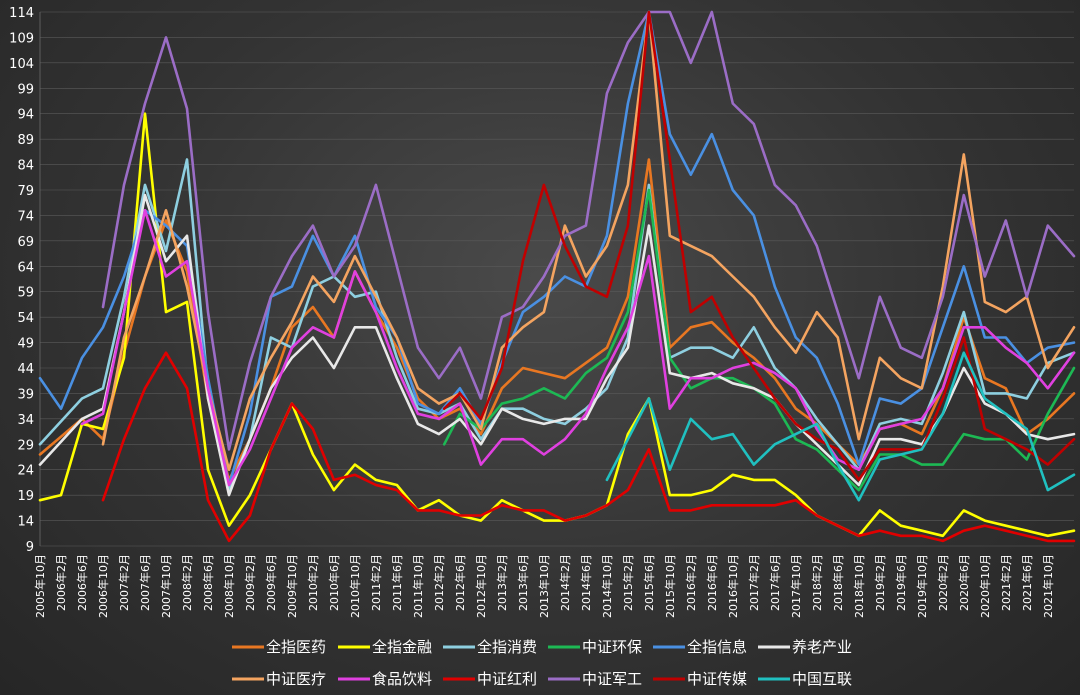 The image size is (1080, 695). Describe the element at coordinates (612, 679) in the screenshot. I see `legend-label: 中证军工` at that location.